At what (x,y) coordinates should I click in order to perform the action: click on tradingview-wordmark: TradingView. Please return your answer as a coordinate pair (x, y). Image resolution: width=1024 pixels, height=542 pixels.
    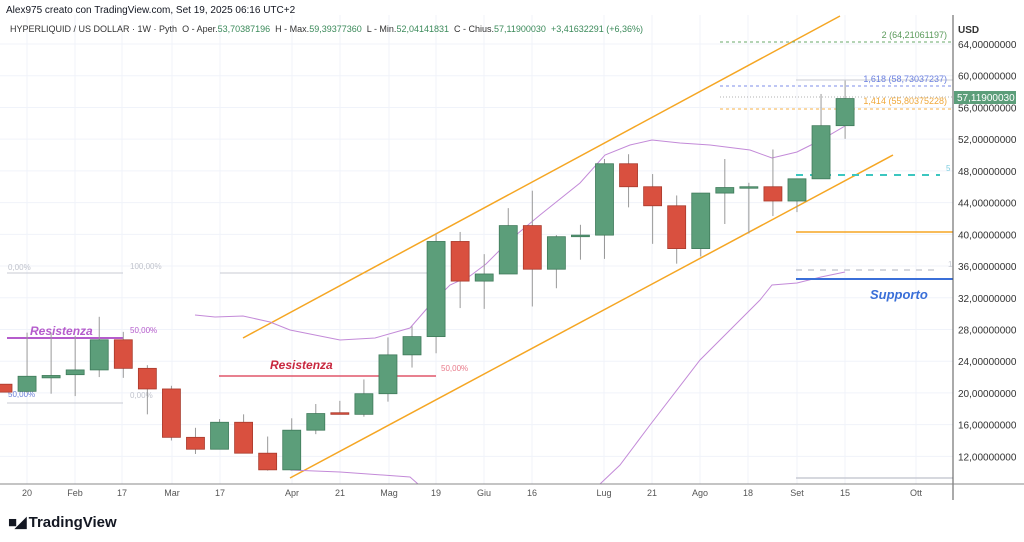
    Looking at the image, I should click on (72, 522).